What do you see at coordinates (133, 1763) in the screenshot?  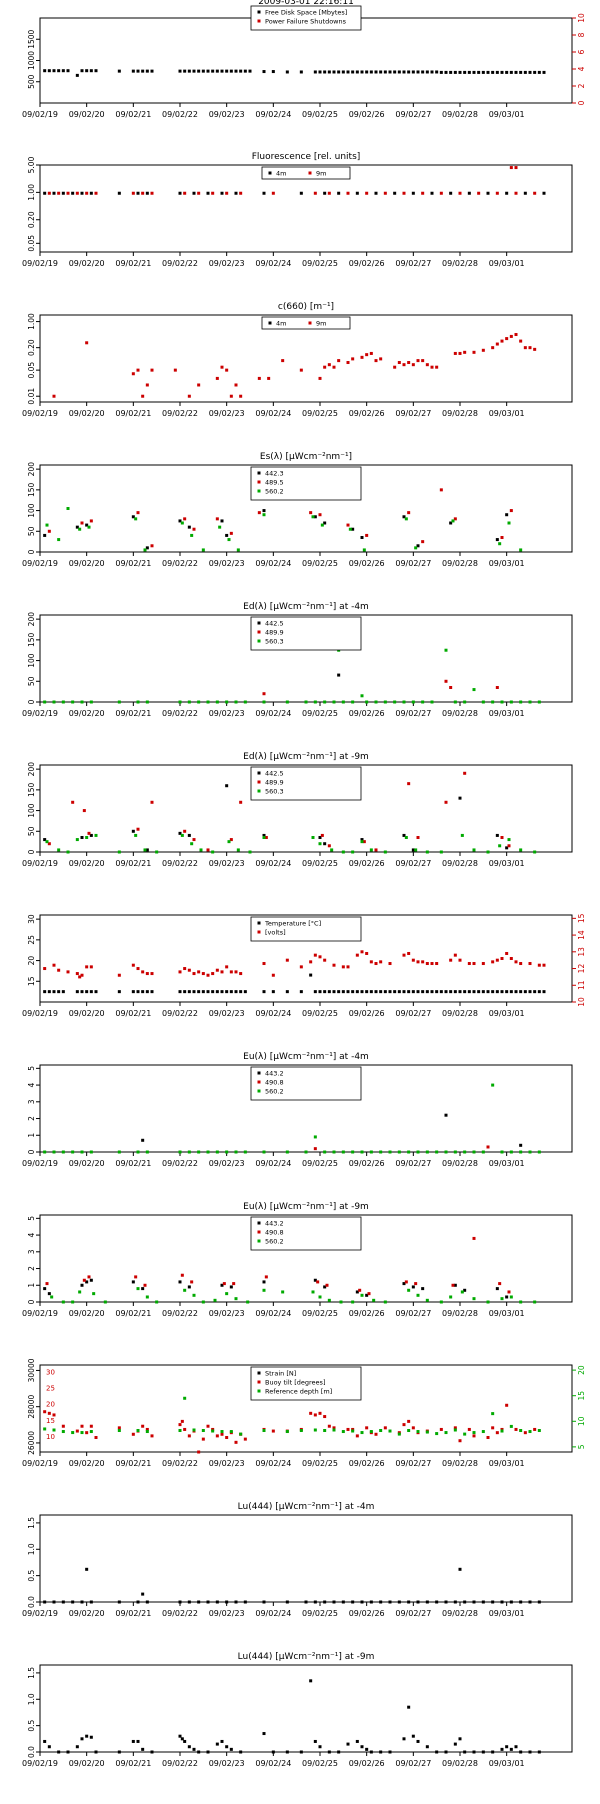 I see `x-tick-label: 09/02/21` at bounding box center [133, 1763].